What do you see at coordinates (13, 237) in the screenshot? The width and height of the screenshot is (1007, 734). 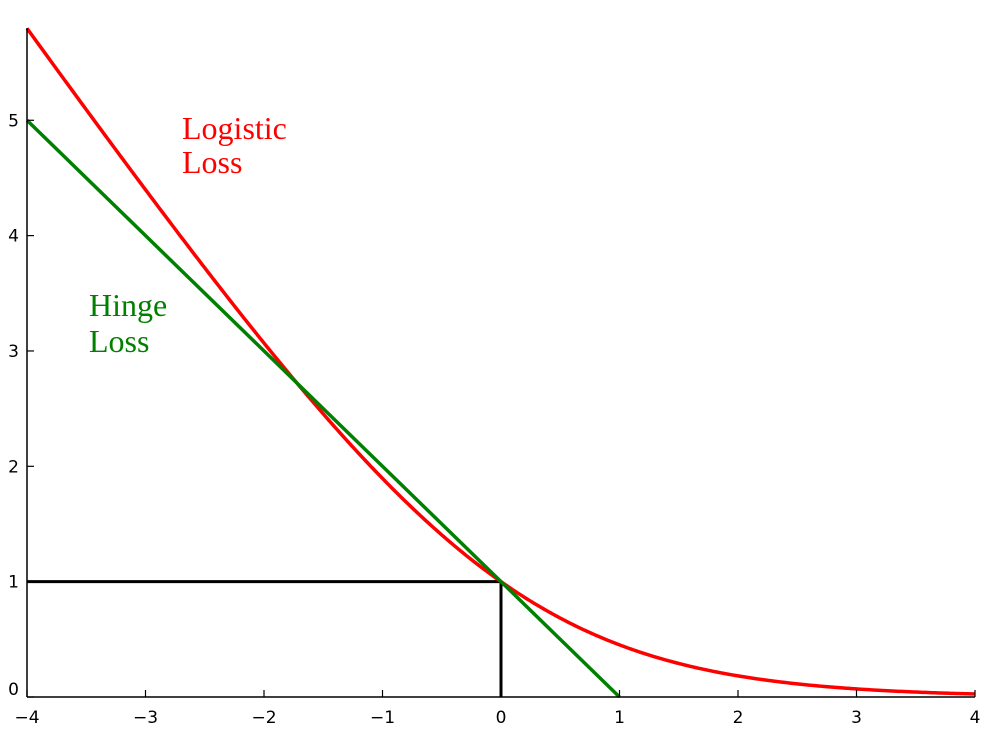 I see `y-tick-label: 4` at bounding box center [13, 237].